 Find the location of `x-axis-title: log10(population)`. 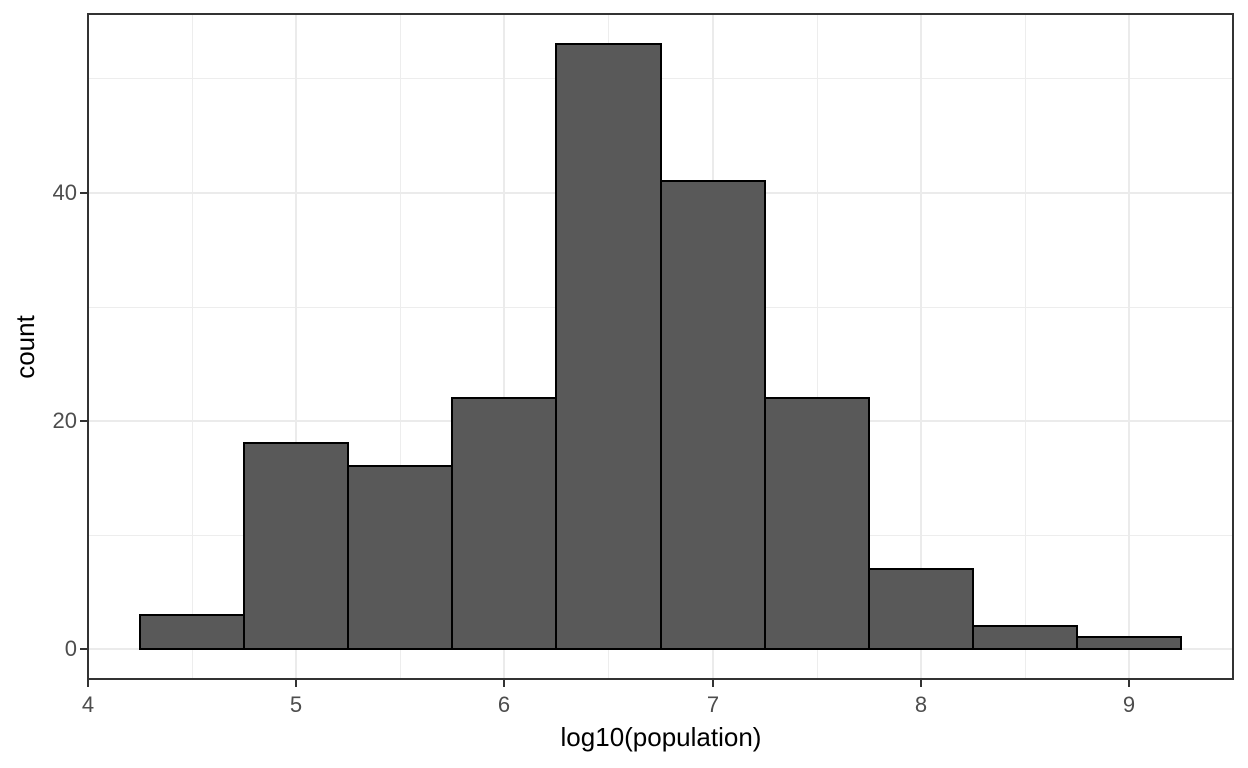

x-axis-title: log10(population) is located at coordinates (661, 737).